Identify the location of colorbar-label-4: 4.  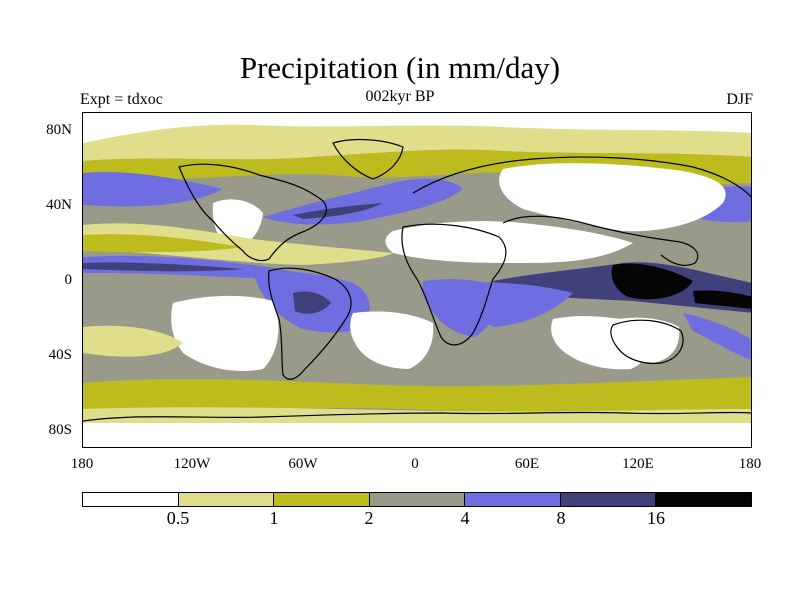
(465, 518).